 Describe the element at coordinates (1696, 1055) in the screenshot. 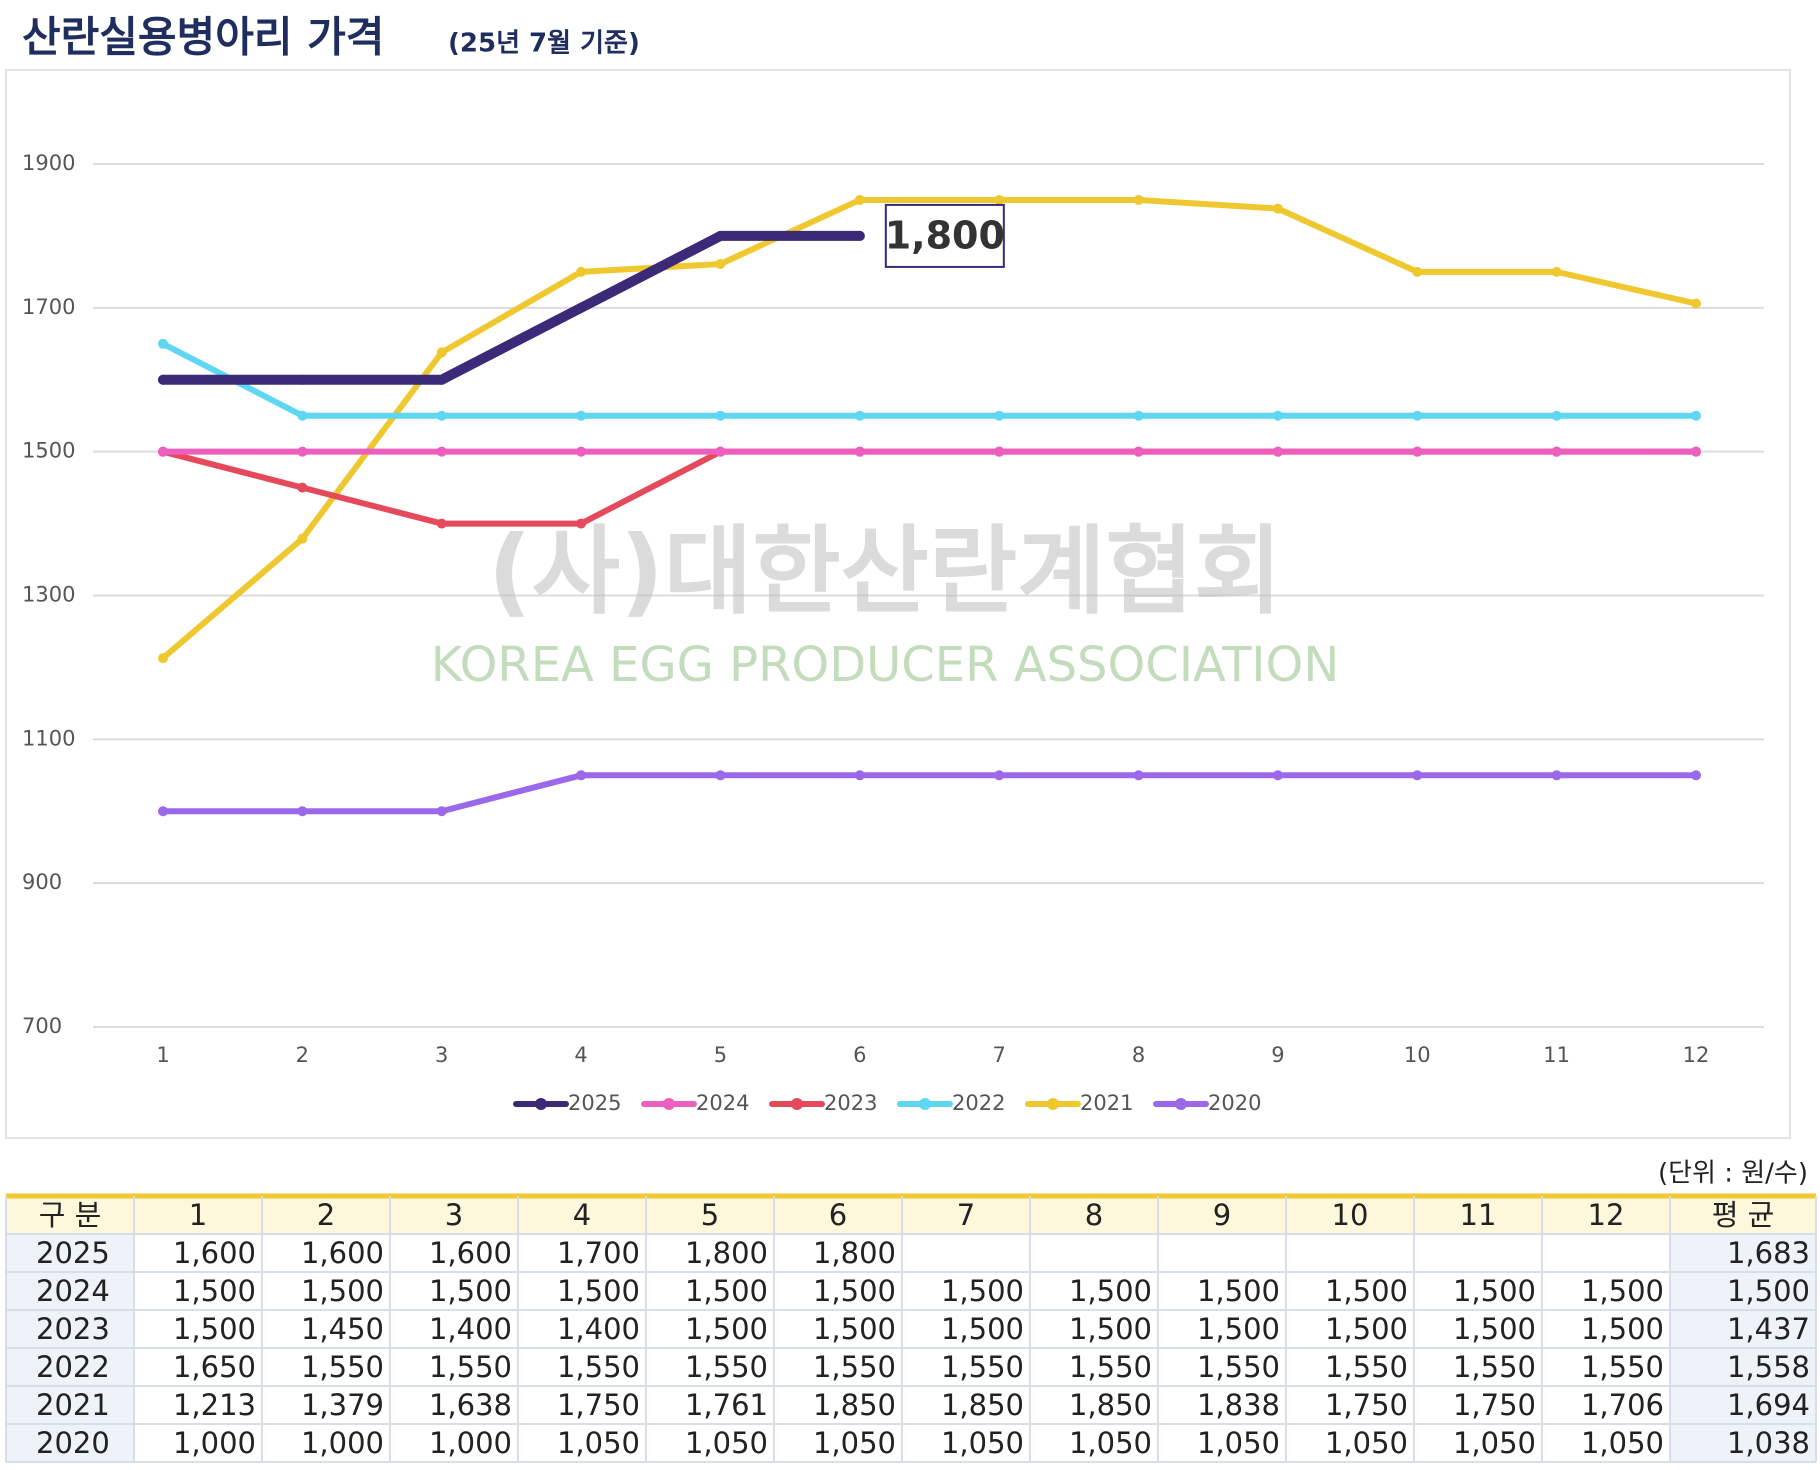

I see `x-tick-label: 12` at that location.